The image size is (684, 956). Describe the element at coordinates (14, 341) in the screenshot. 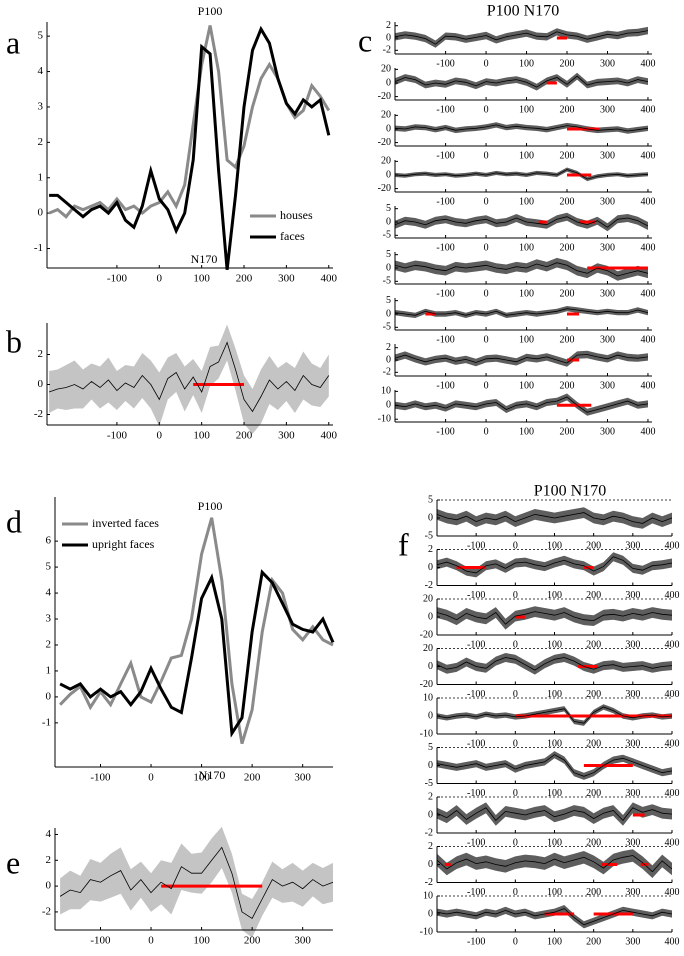

I see `panel-letter: b` at that location.